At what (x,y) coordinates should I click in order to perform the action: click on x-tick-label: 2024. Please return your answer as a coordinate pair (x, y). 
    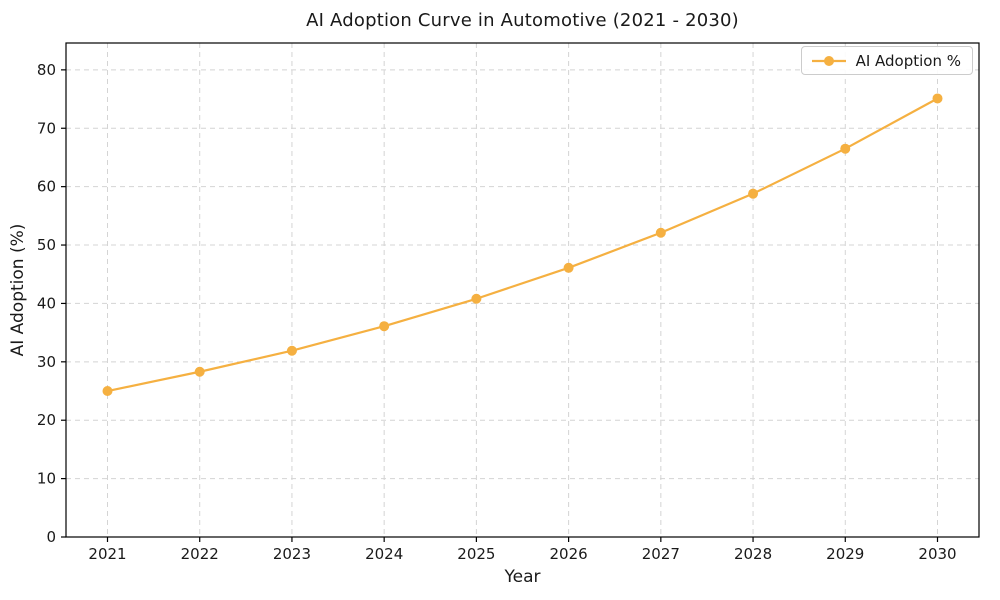
    Looking at the image, I should click on (384, 554).